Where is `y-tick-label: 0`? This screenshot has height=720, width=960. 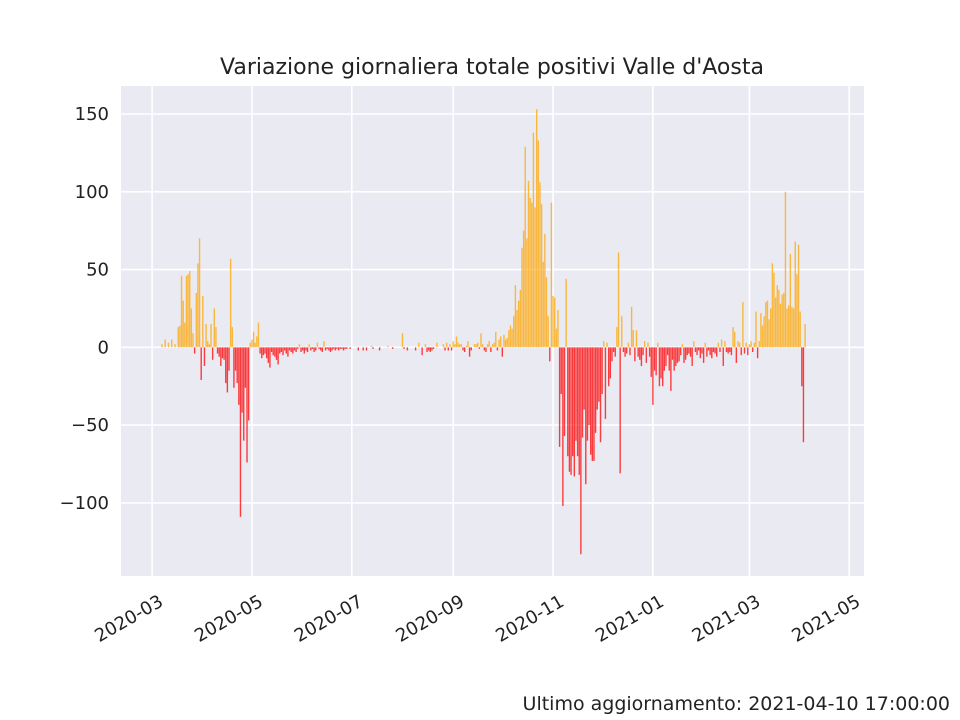 y-tick-label: 0 is located at coordinates (103, 347).